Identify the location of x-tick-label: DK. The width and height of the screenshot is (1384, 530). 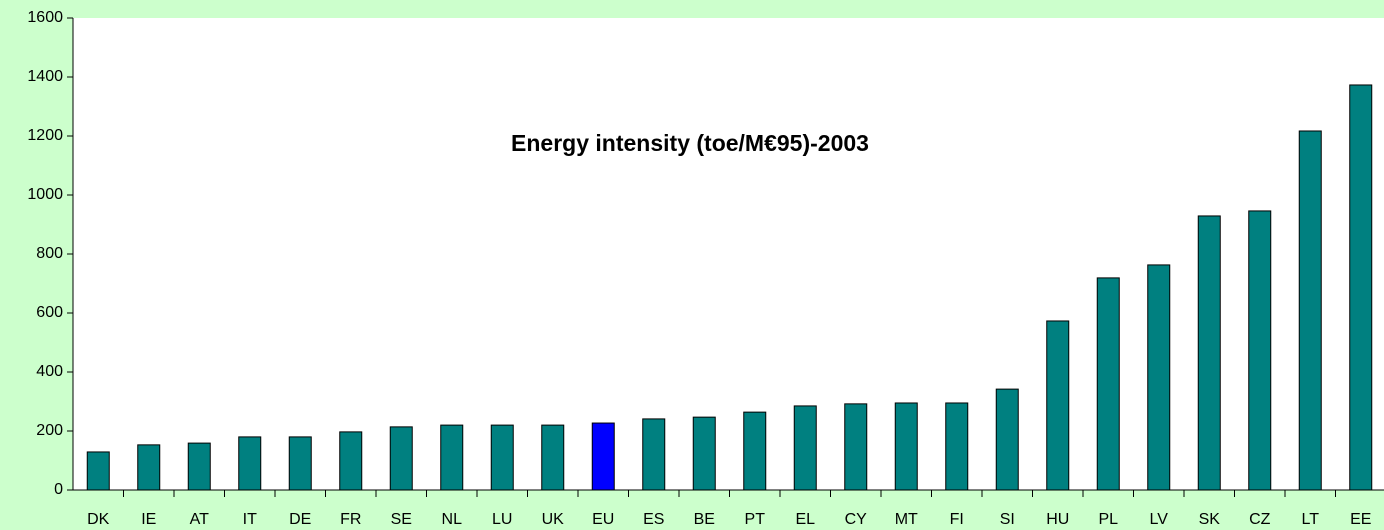
(98, 519).